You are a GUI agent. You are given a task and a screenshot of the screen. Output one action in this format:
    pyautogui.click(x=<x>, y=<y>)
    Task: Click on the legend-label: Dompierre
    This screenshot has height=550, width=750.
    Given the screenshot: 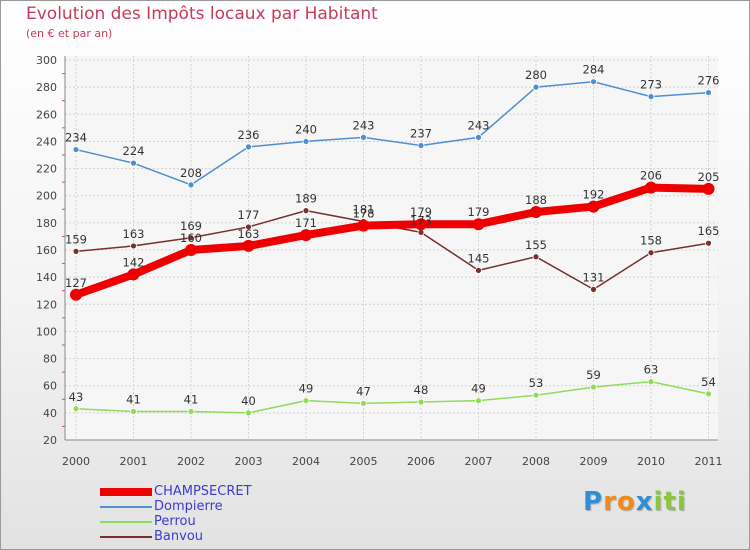 What is the action you would take?
    pyautogui.click(x=188, y=506)
    